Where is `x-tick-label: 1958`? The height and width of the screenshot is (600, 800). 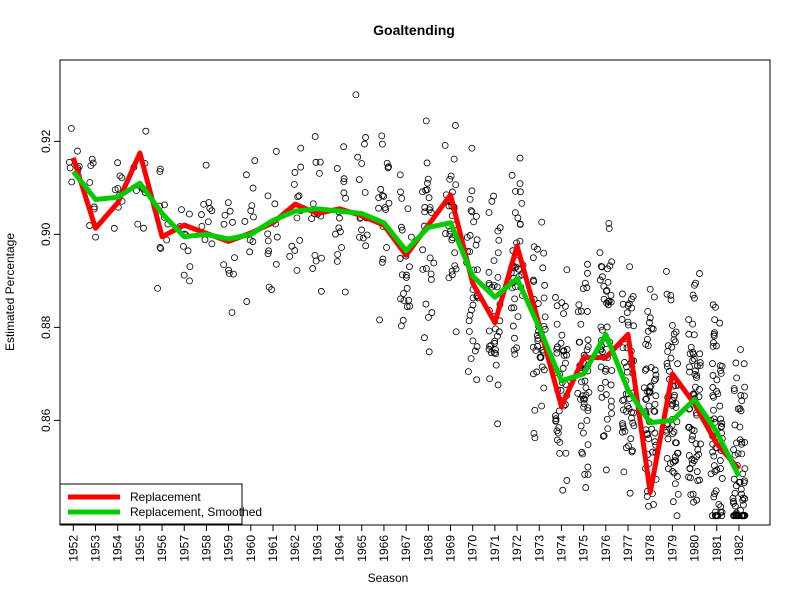
x-tick-label: 1958 is located at coordinates (206, 548).